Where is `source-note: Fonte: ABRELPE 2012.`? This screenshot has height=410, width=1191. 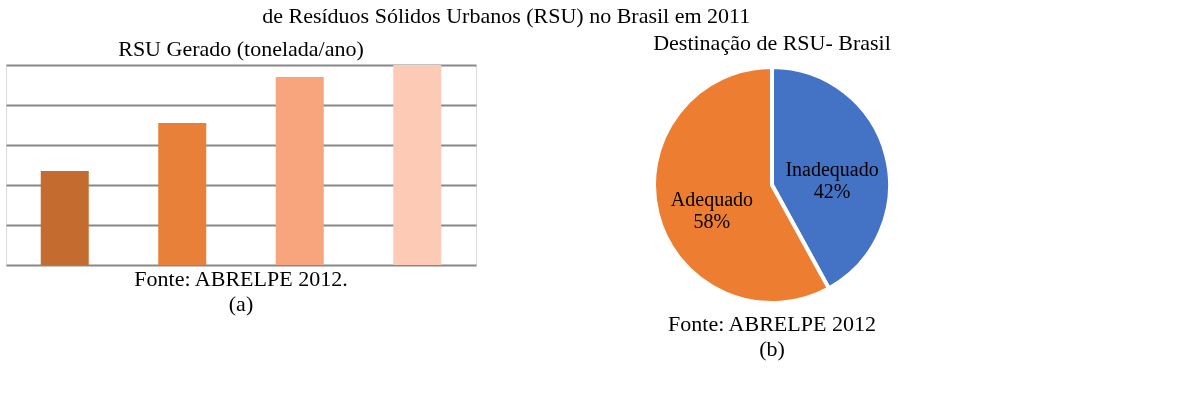 source-note: Fonte: ABRELPE 2012. is located at coordinates (241, 278).